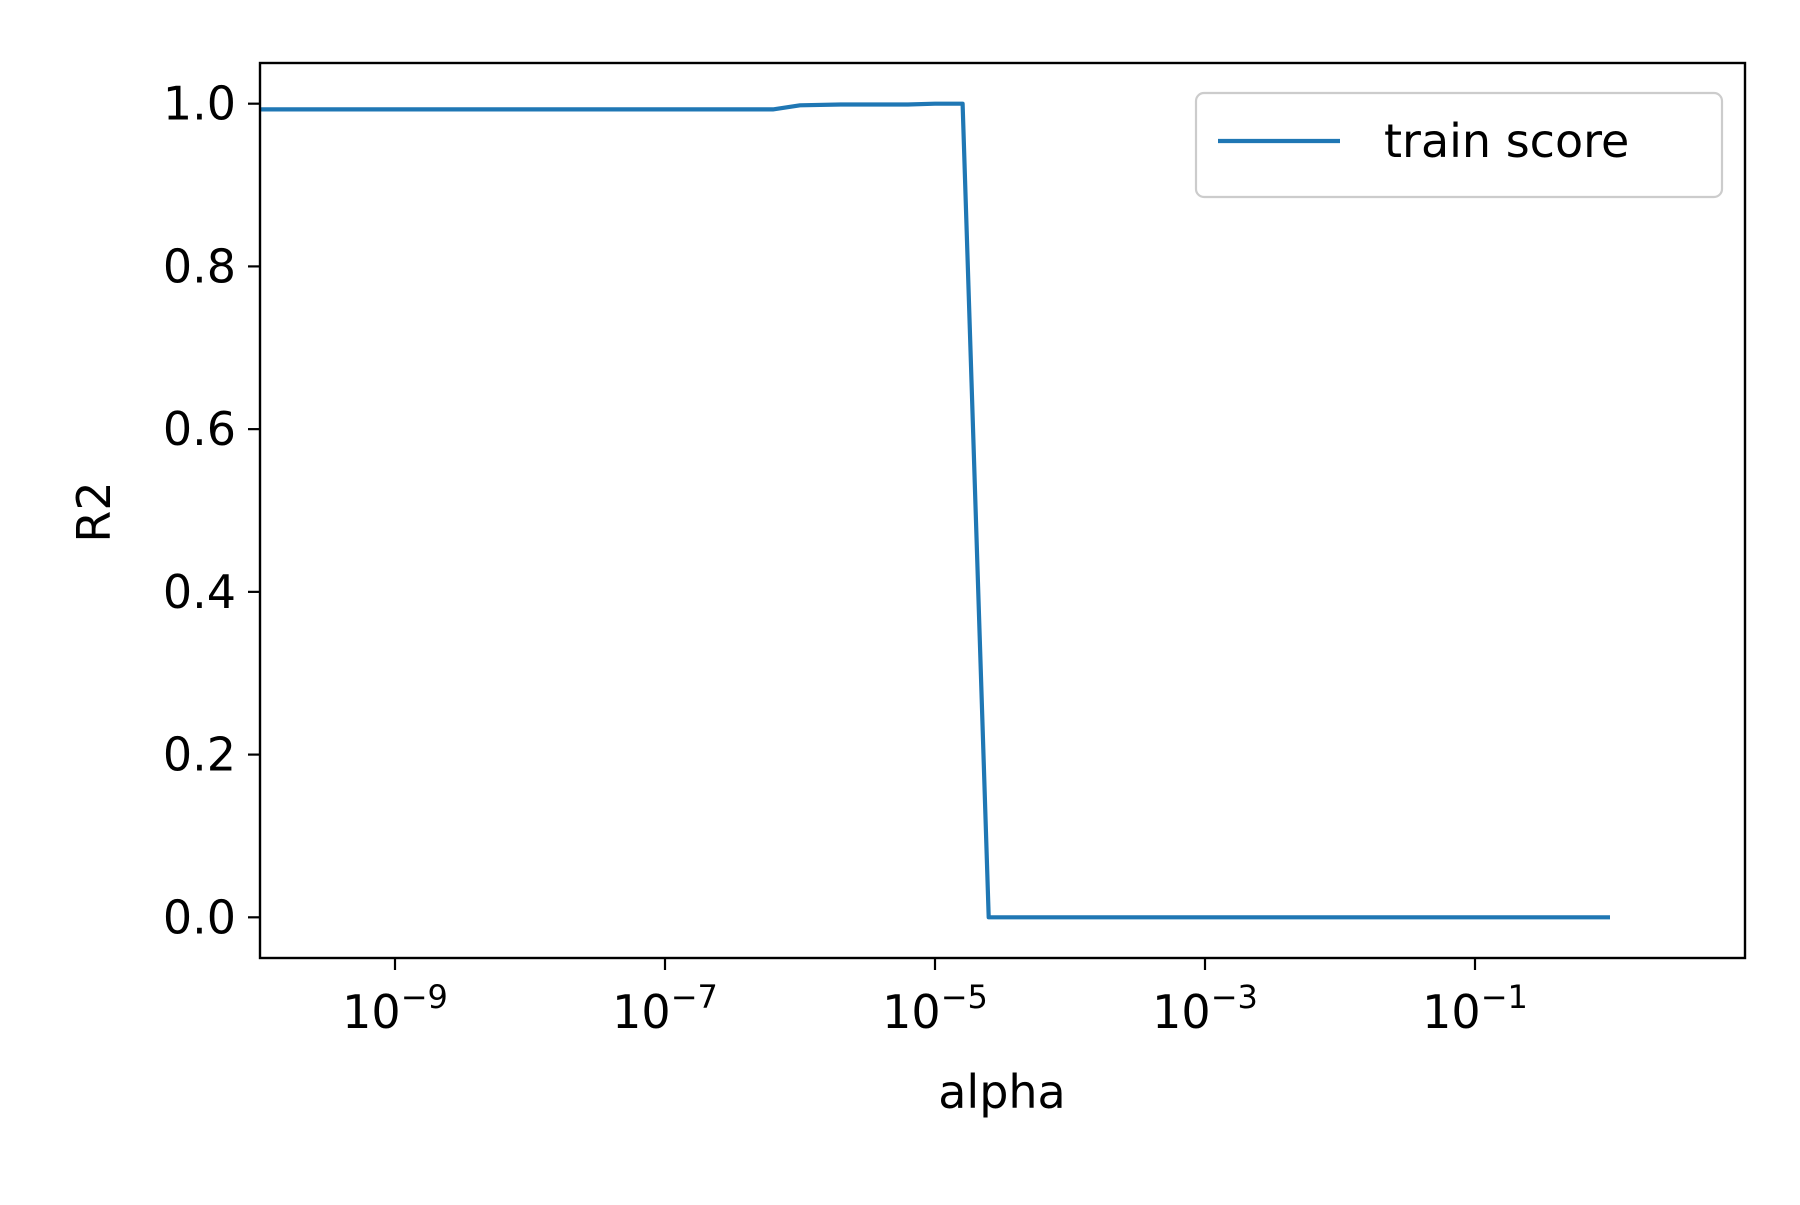 Image resolution: width=1800 pixels, height=1205 pixels. What do you see at coordinates (1506, 141) in the screenshot?
I see `legend-label: train score` at bounding box center [1506, 141].